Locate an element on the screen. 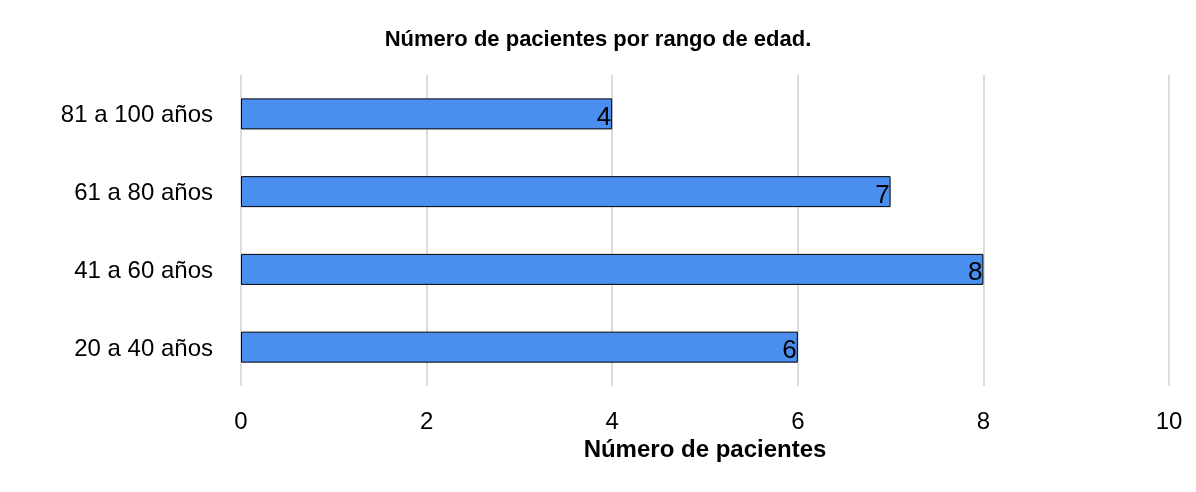 This screenshot has width=1196, height=492. data-label: 6 is located at coordinates (789, 349).